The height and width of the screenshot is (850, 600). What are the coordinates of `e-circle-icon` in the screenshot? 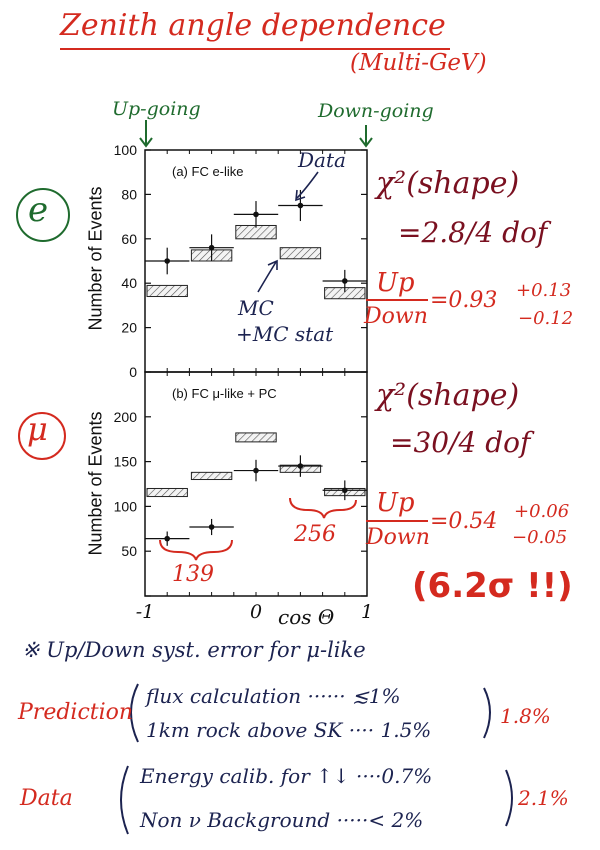 It's located at (43, 215).